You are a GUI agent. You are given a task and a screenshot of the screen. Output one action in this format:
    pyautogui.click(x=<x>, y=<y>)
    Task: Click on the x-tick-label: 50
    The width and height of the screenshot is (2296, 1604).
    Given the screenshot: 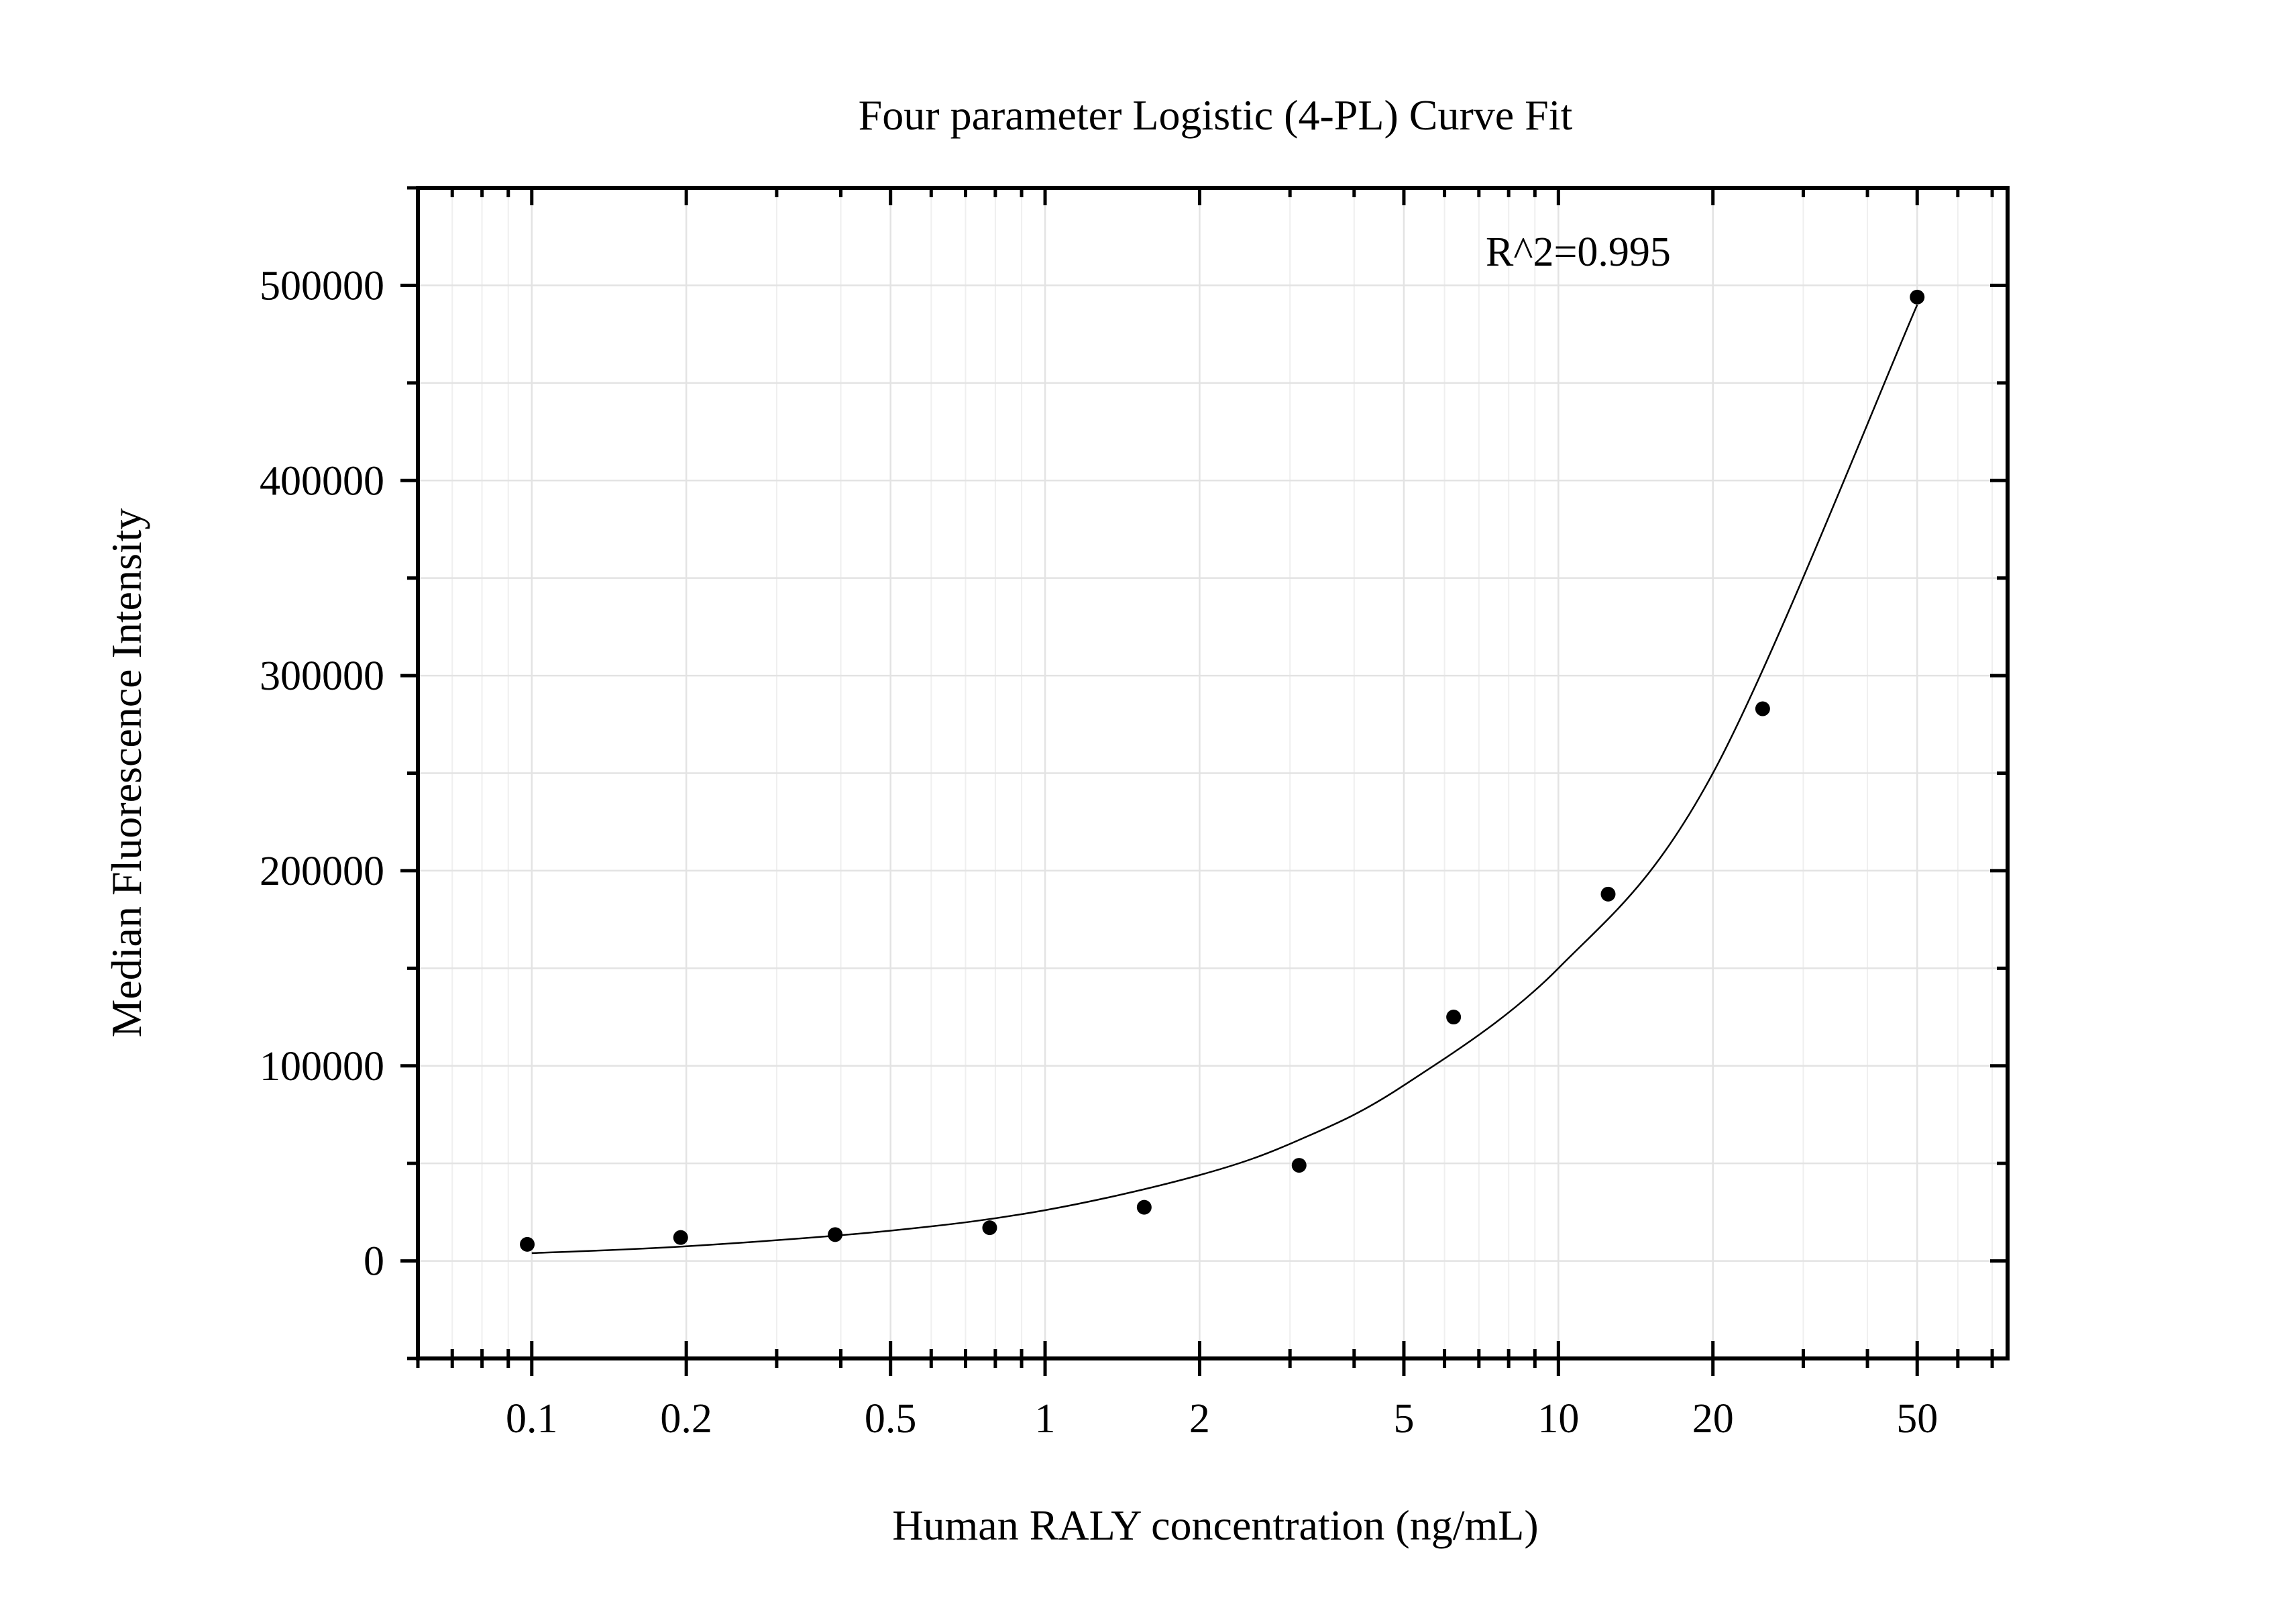 What is the action you would take?
    pyautogui.click(x=1917, y=1419)
    